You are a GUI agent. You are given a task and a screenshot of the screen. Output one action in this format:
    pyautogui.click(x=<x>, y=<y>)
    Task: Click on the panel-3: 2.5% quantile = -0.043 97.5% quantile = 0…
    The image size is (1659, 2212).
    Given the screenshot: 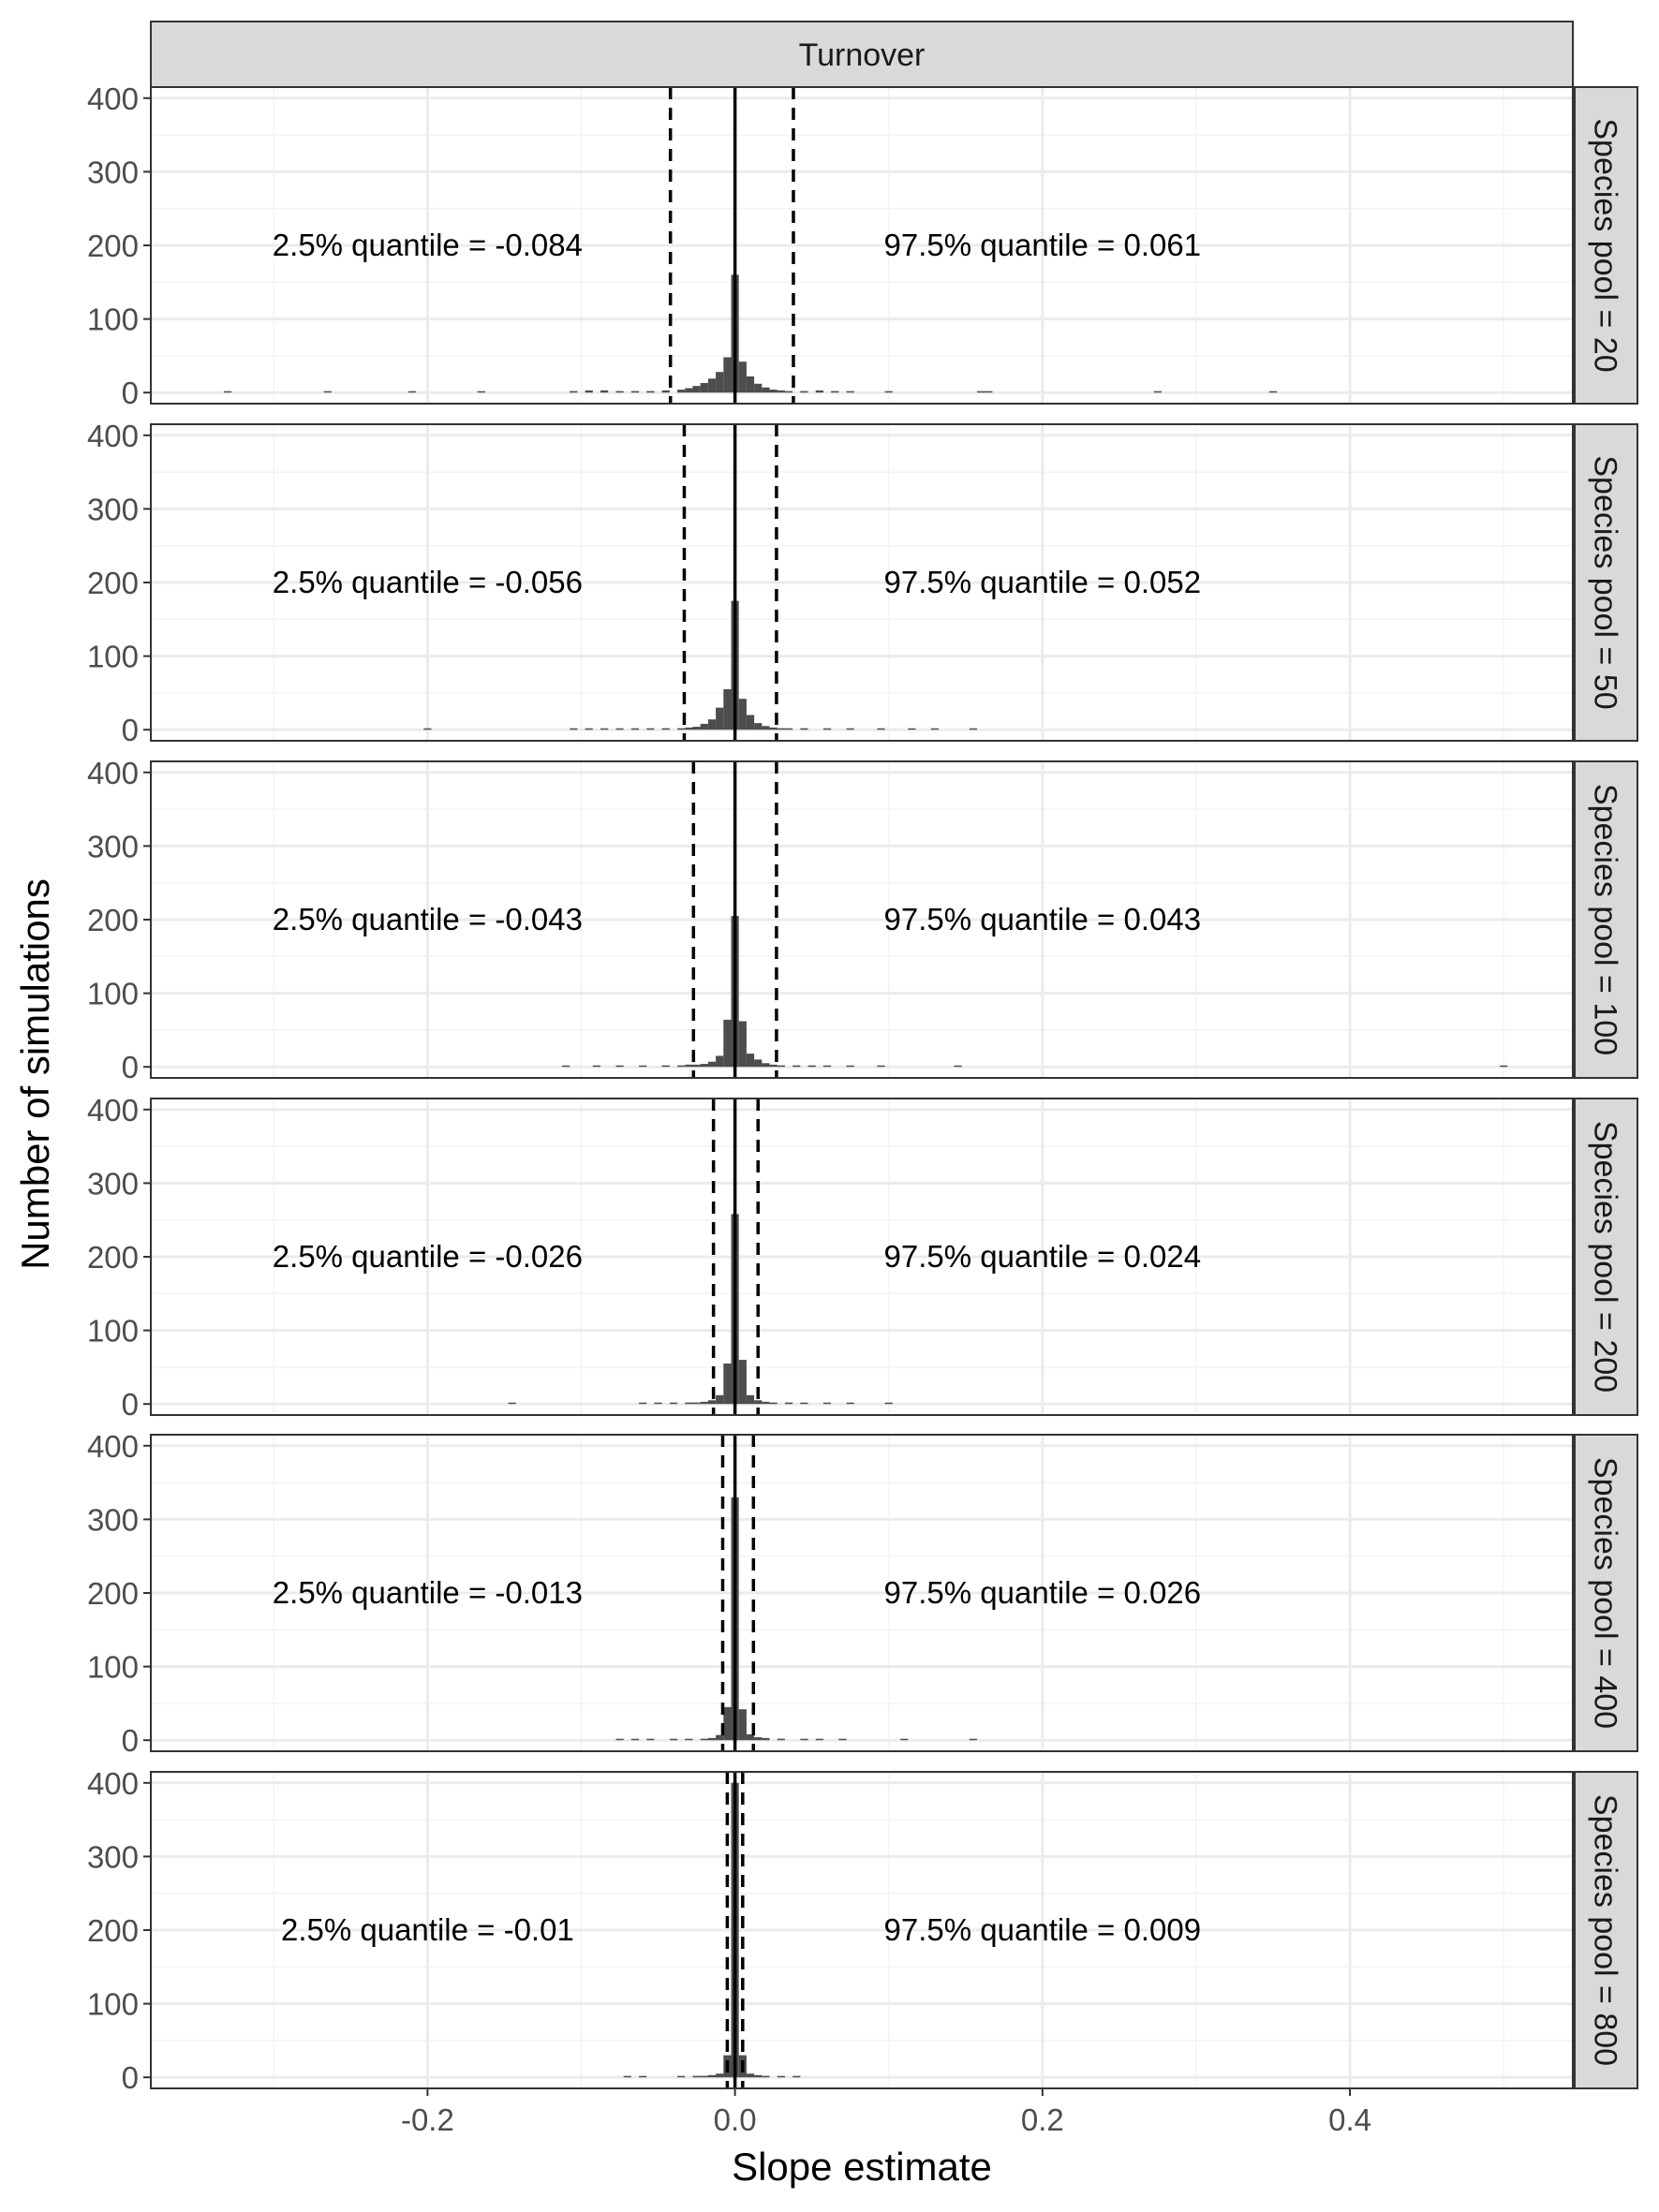 What is the action you would take?
    pyautogui.click(x=863, y=920)
    